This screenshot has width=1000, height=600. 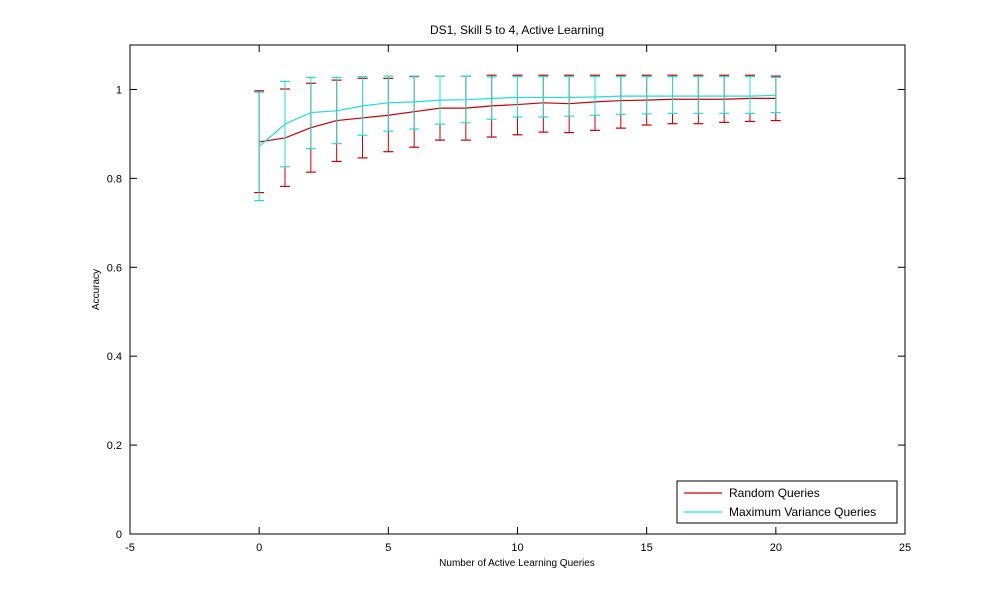 What do you see at coordinates (114, 357) in the screenshot?
I see `y-tick-label: 0.4` at bounding box center [114, 357].